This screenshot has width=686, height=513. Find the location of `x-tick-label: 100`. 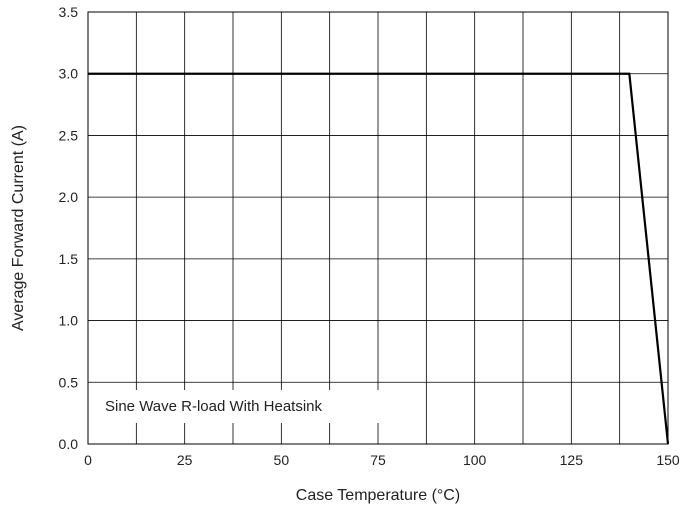

x-tick-label: 100 is located at coordinates (475, 460).